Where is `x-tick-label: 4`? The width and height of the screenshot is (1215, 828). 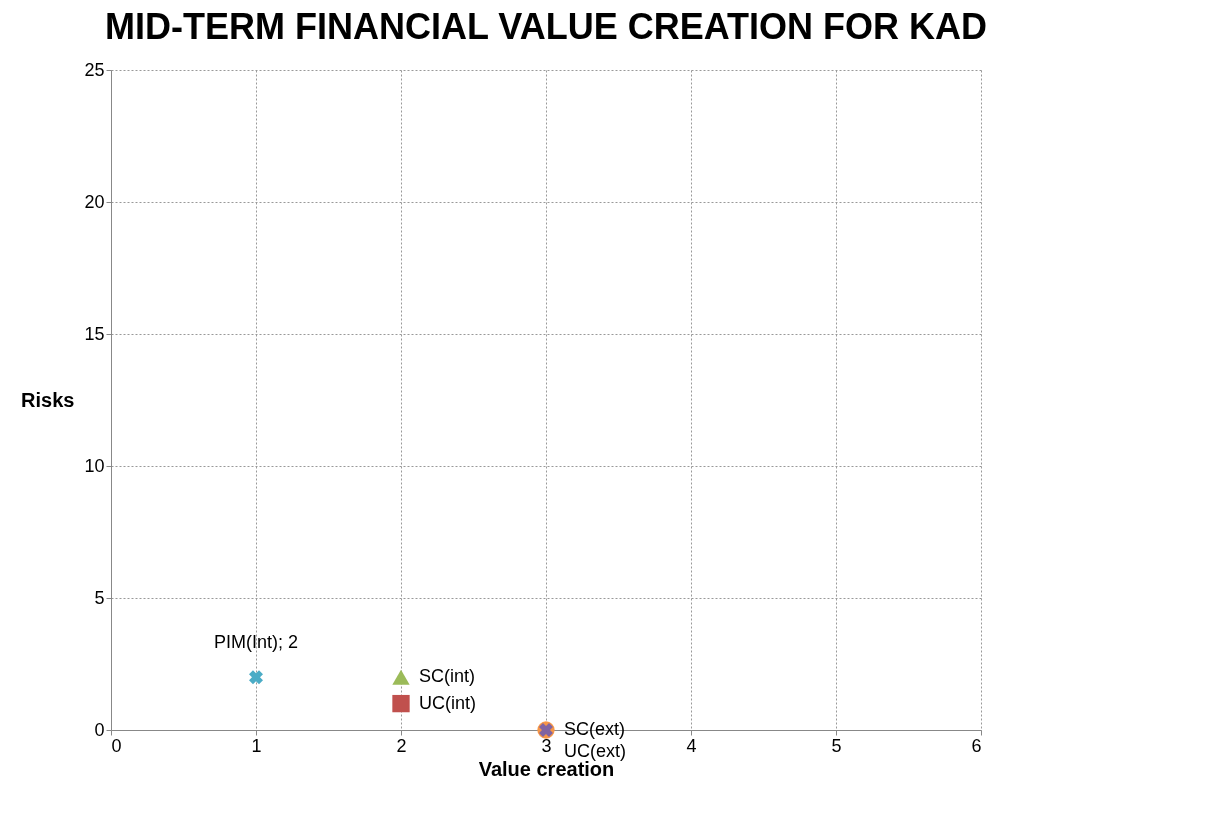
x-tick-label: 4 is located at coordinates (691, 745).